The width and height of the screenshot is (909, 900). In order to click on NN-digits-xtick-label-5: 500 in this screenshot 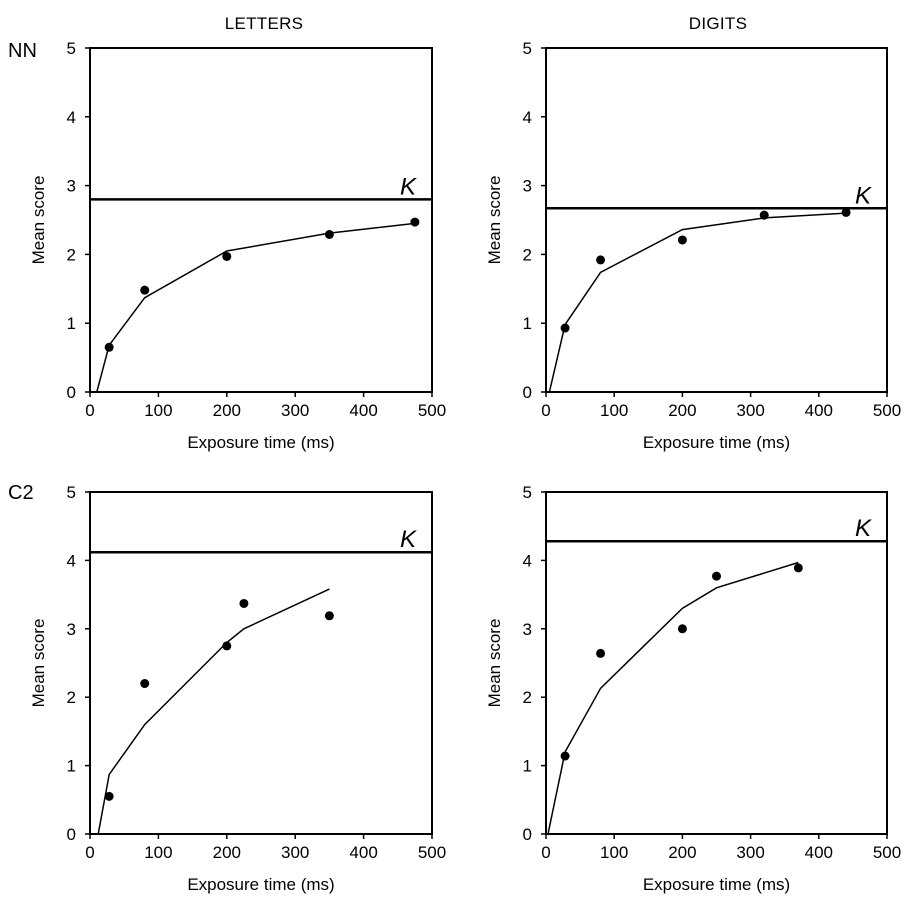, I will do `click(887, 410)`.